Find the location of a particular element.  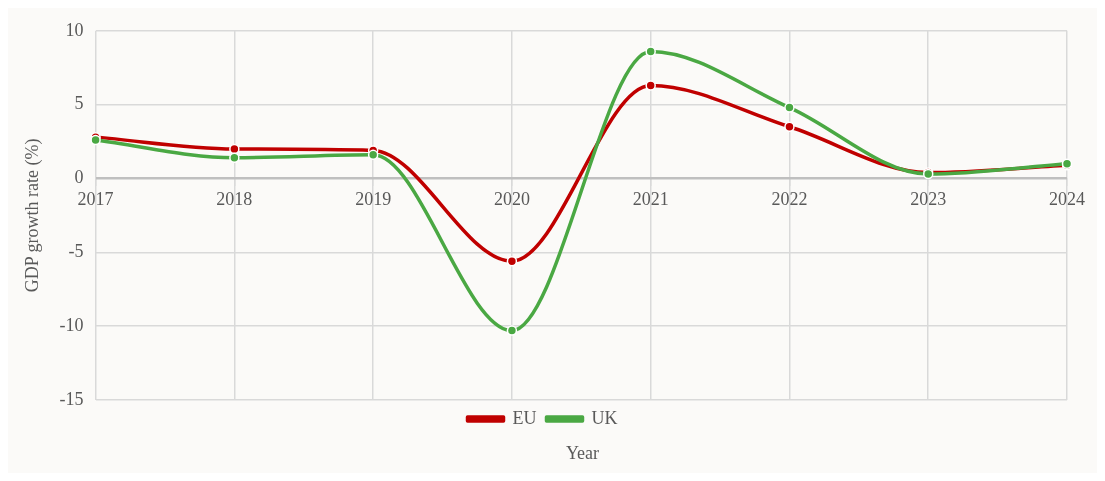

x-tick-label: 2022 is located at coordinates (789, 199).